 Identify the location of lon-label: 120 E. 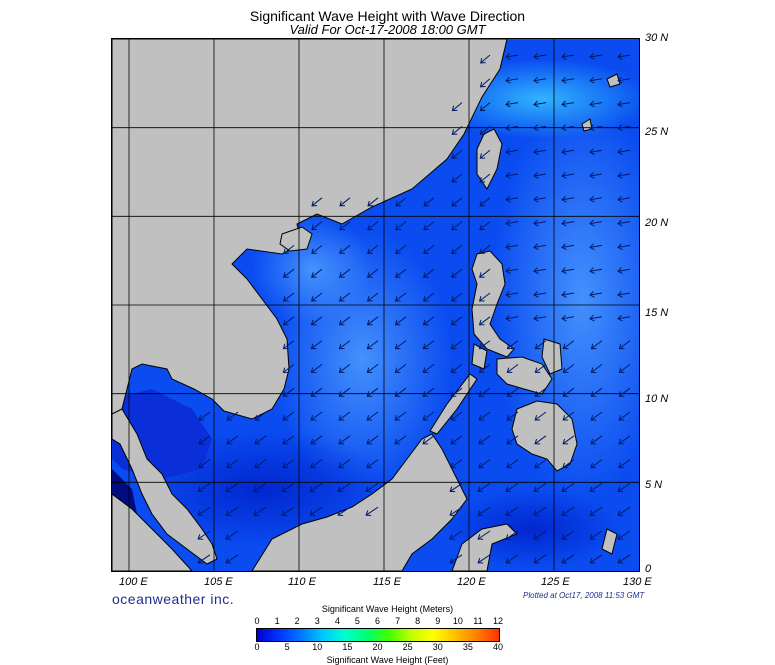
(471, 582).